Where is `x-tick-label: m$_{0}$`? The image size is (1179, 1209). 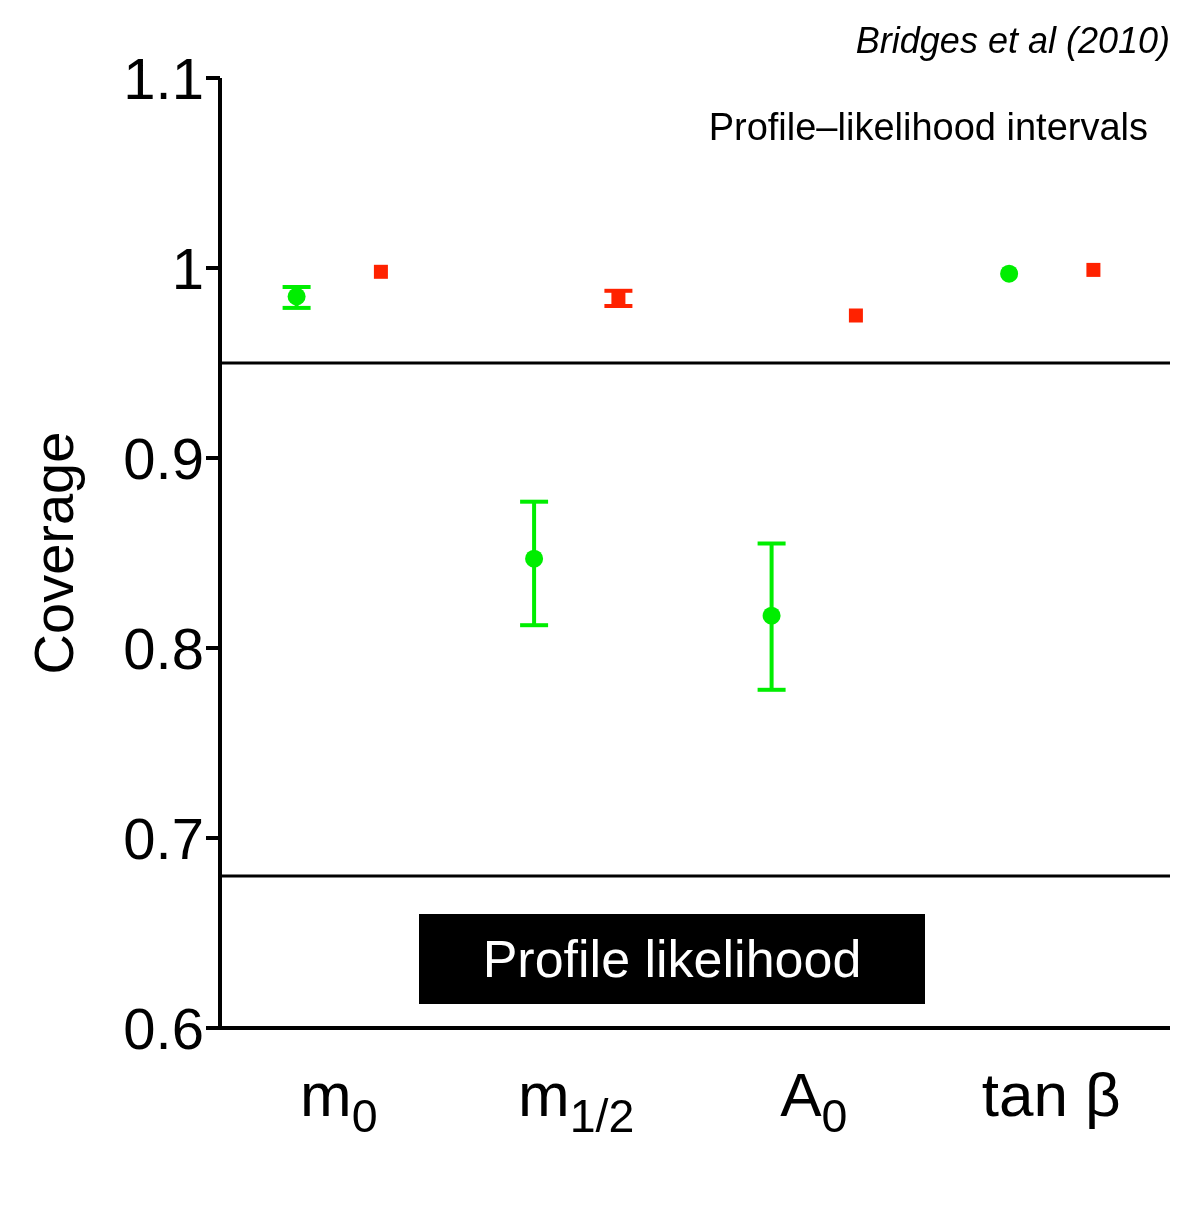 x-tick-label: m$_{0}$ is located at coordinates (338, 1101).